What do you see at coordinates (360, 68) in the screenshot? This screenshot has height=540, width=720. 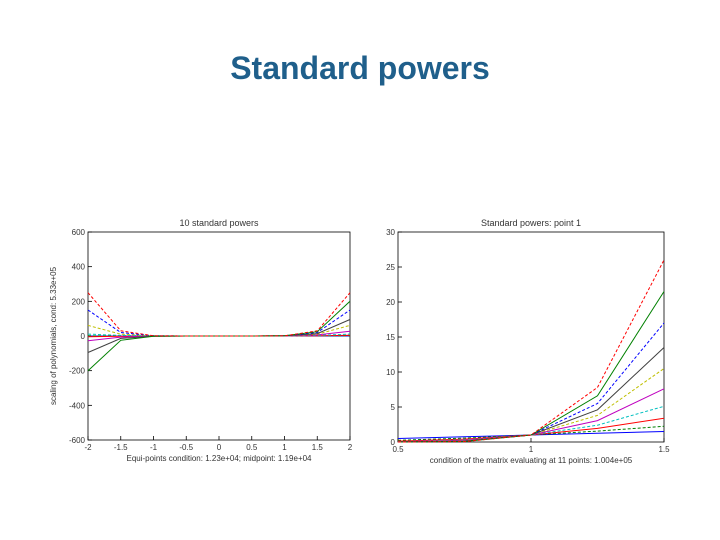 I see `slide-title: Standard powers` at bounding box center [360, 68].